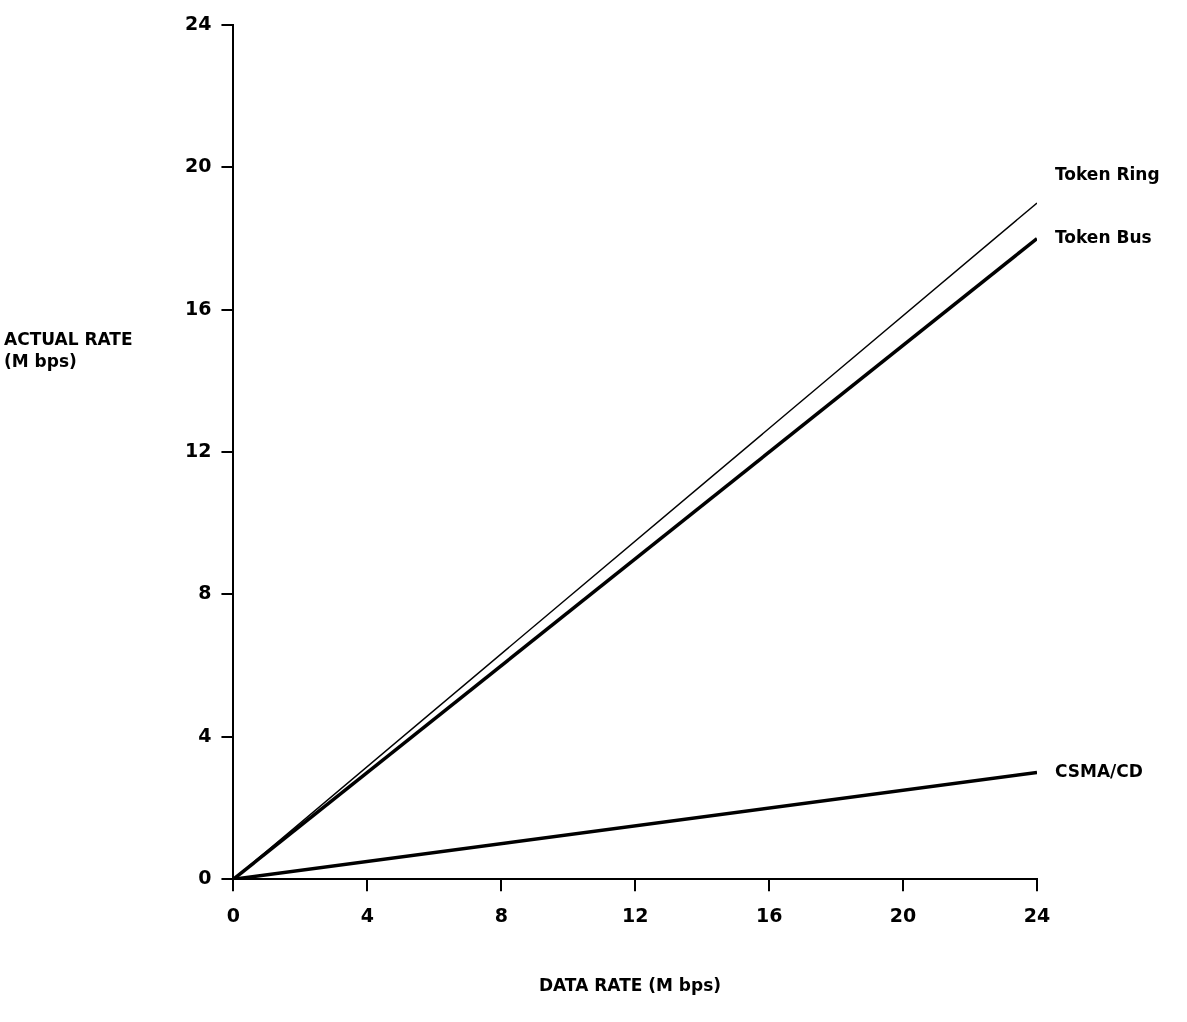 This screenshot has width=1187, height=1022. Describe the element at coordinates (1103, 236) in the screenshot. I see `series-label: Token Bus` at that location.